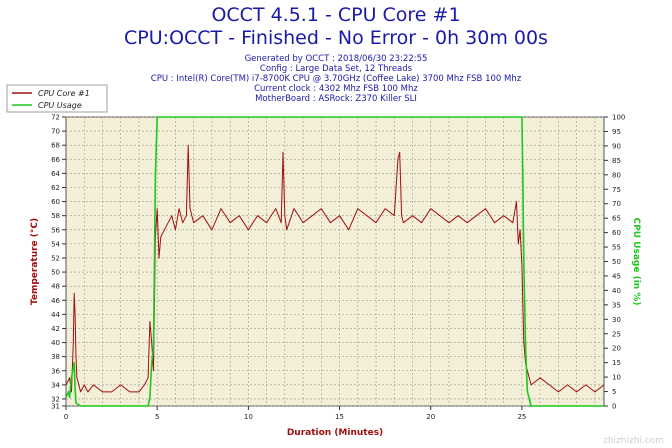  Describe the element at coordinates (618, 118) in the screenshot. I see `y2-tick-label: 100` at that location.